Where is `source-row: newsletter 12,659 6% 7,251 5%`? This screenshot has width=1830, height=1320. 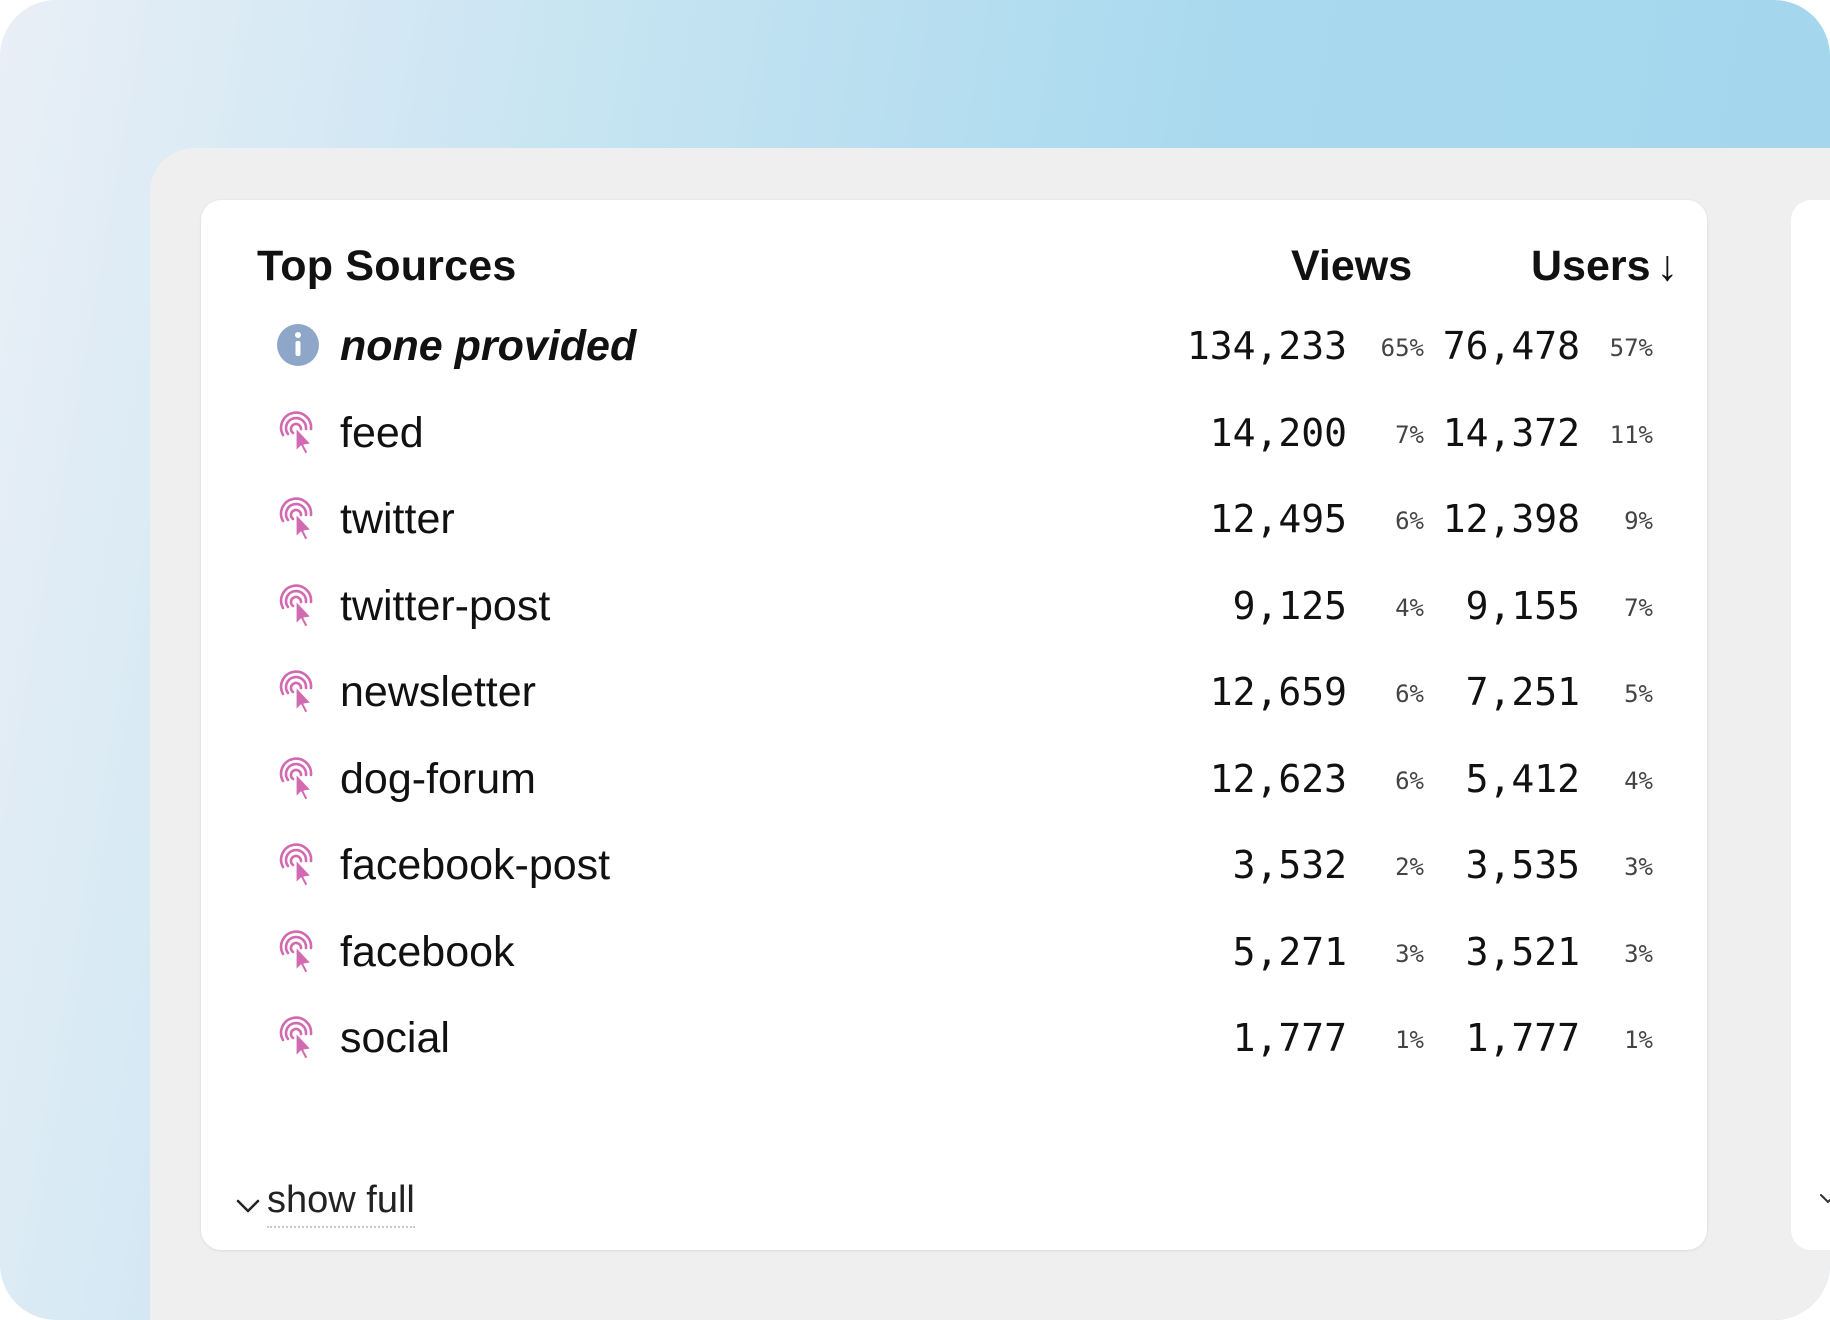 source-row: newsletter 12,659 6% 7,251 5% is located at coordinates (954, 697).